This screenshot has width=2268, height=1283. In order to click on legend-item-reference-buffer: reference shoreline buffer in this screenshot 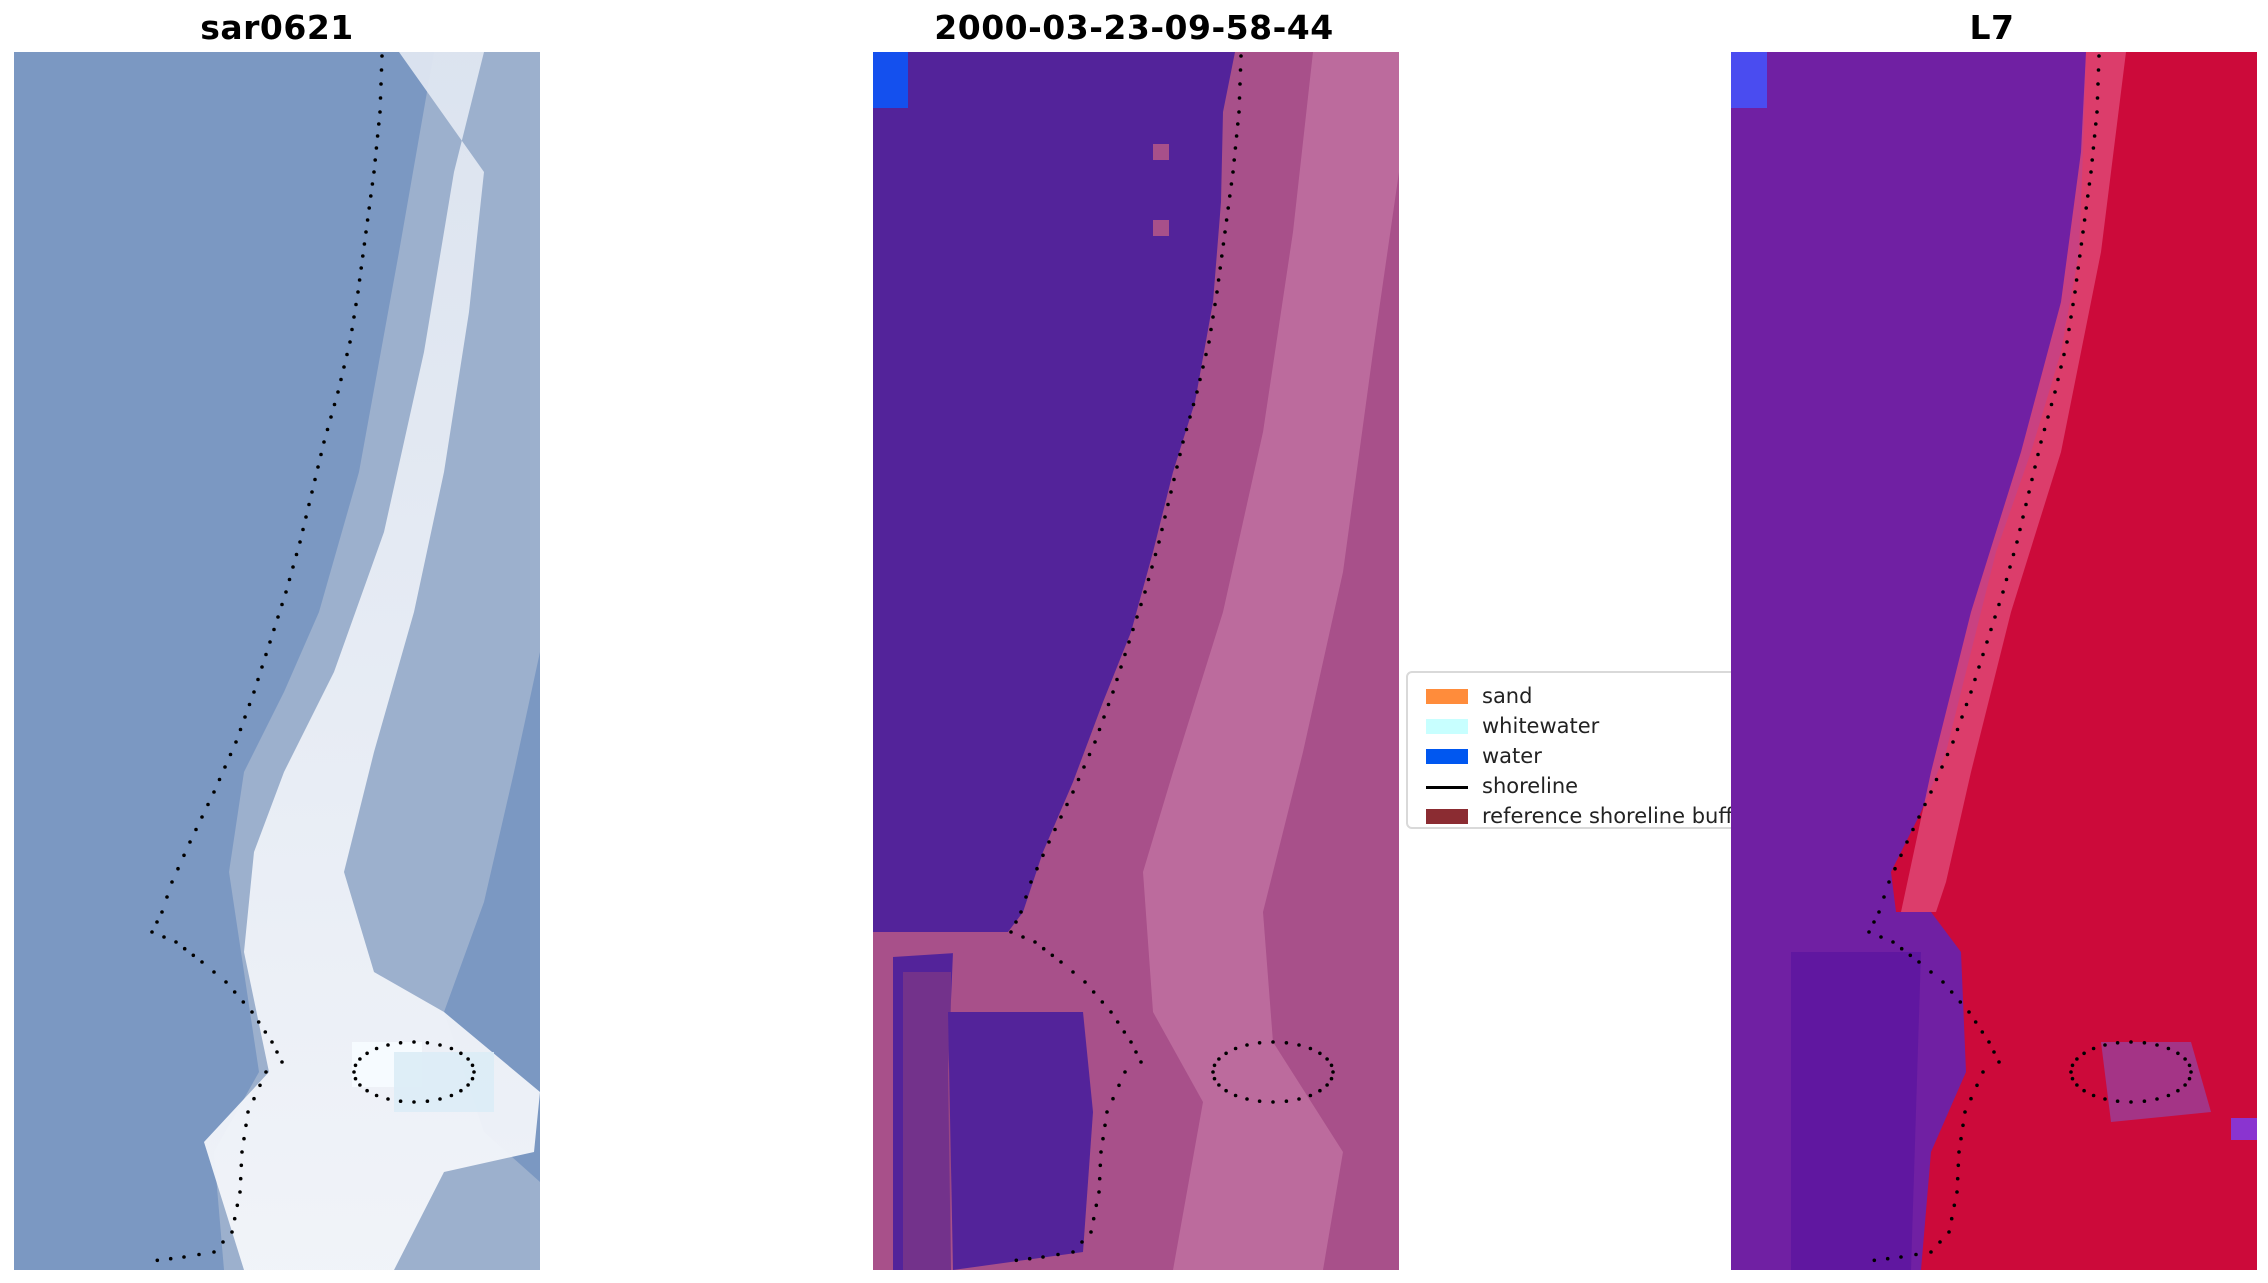, I will do `click(1586, 816)`.